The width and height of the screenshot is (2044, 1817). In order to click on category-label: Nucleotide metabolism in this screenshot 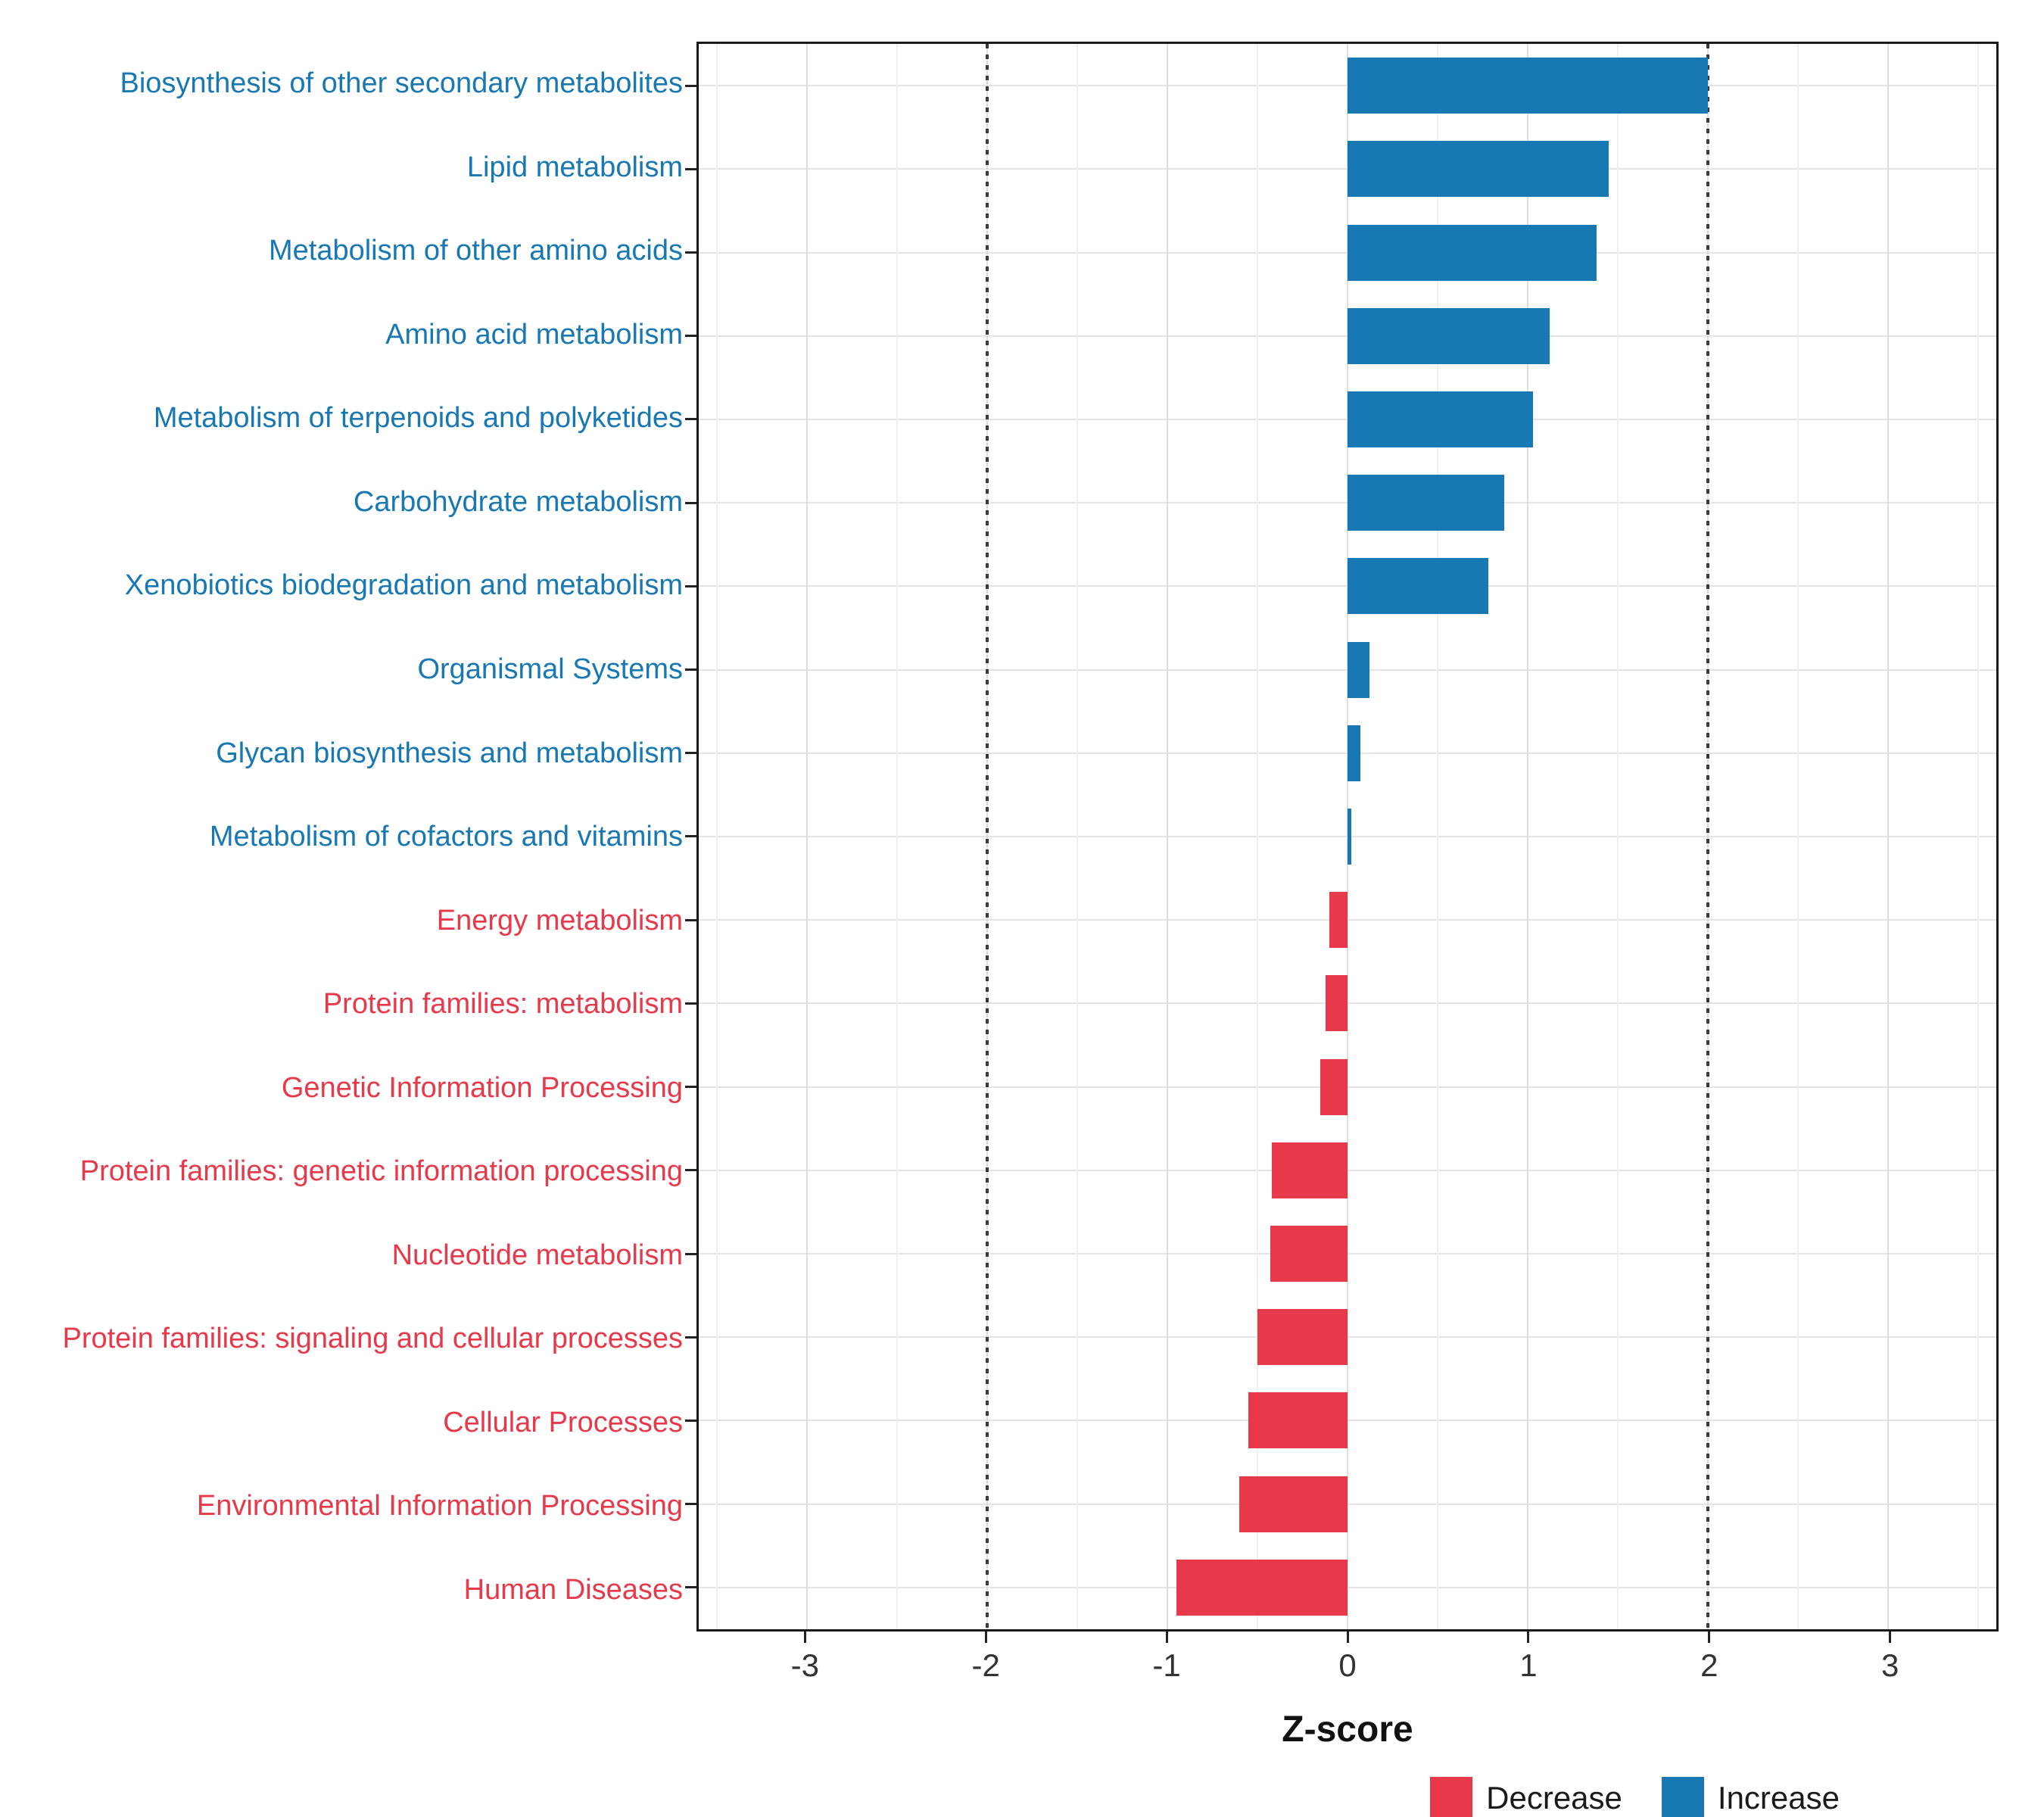, I will do `click(537, 1255)`.